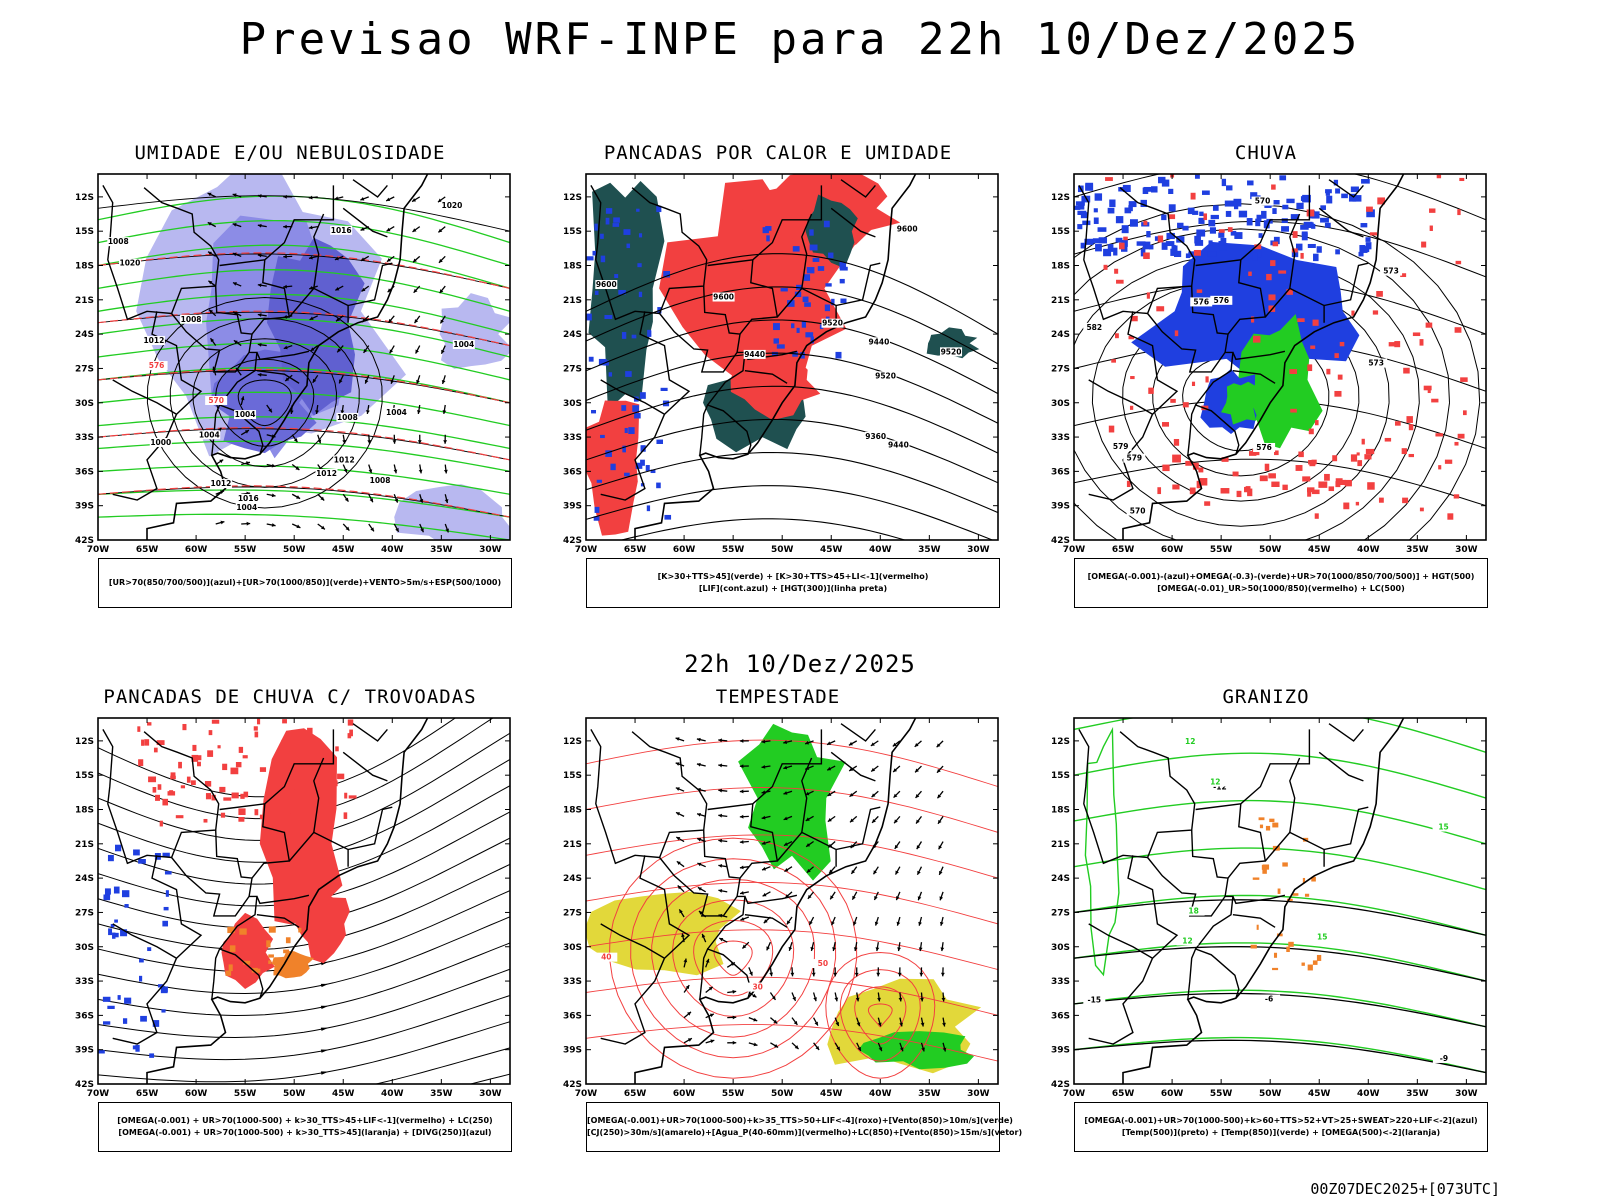  Describe the element at coordinates (800, 664) in the screenshot. I see `mid-timestamp: 22h 10/Dez/2025` at that location.